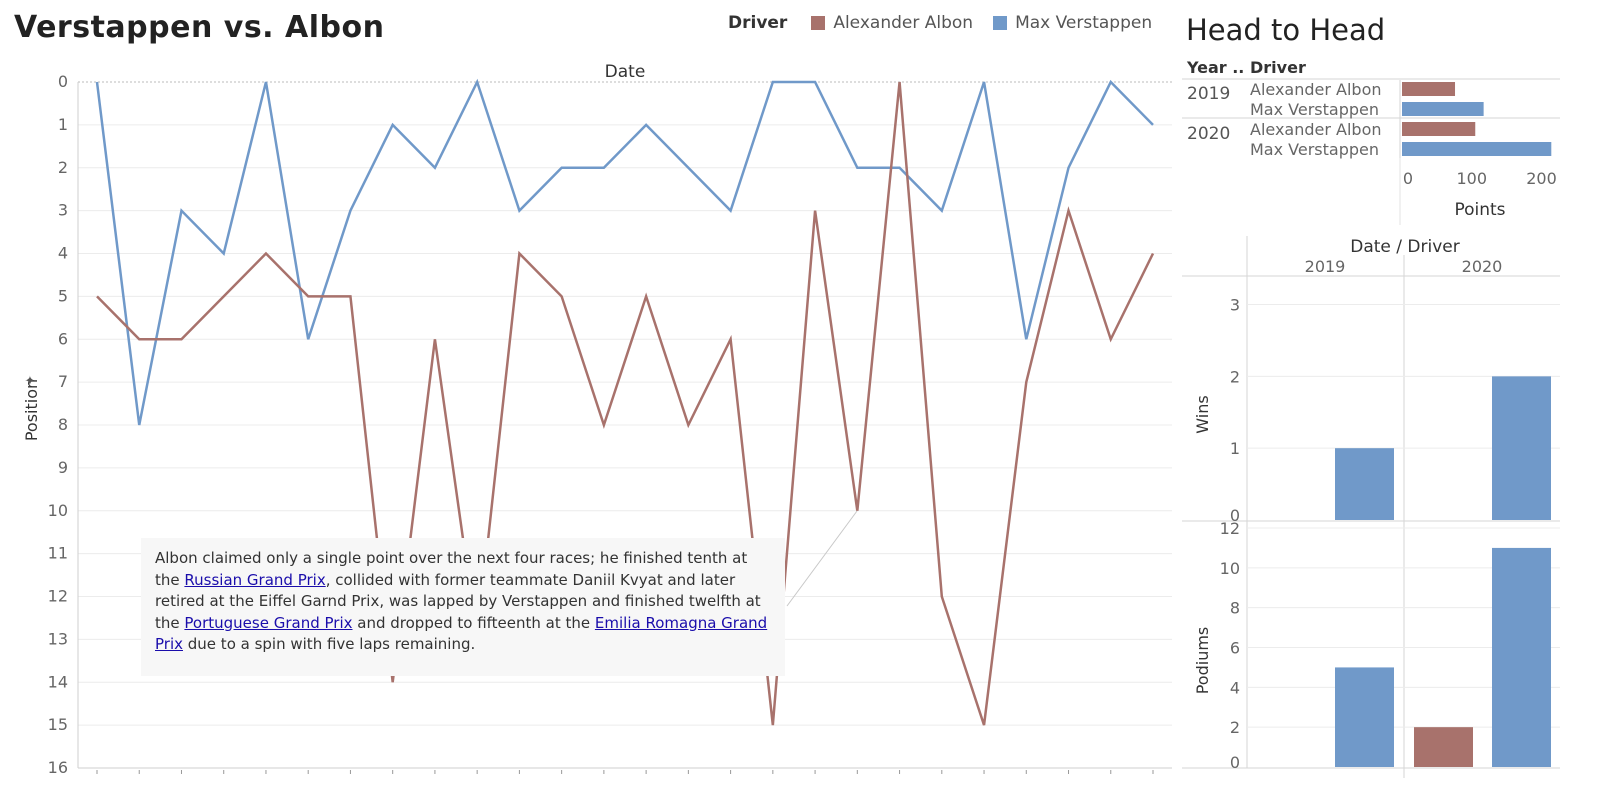  What do you see at coordinates (1208, 134) in the screenshot?
I see `year-label: 2020` at bounding box center [1208, 134].